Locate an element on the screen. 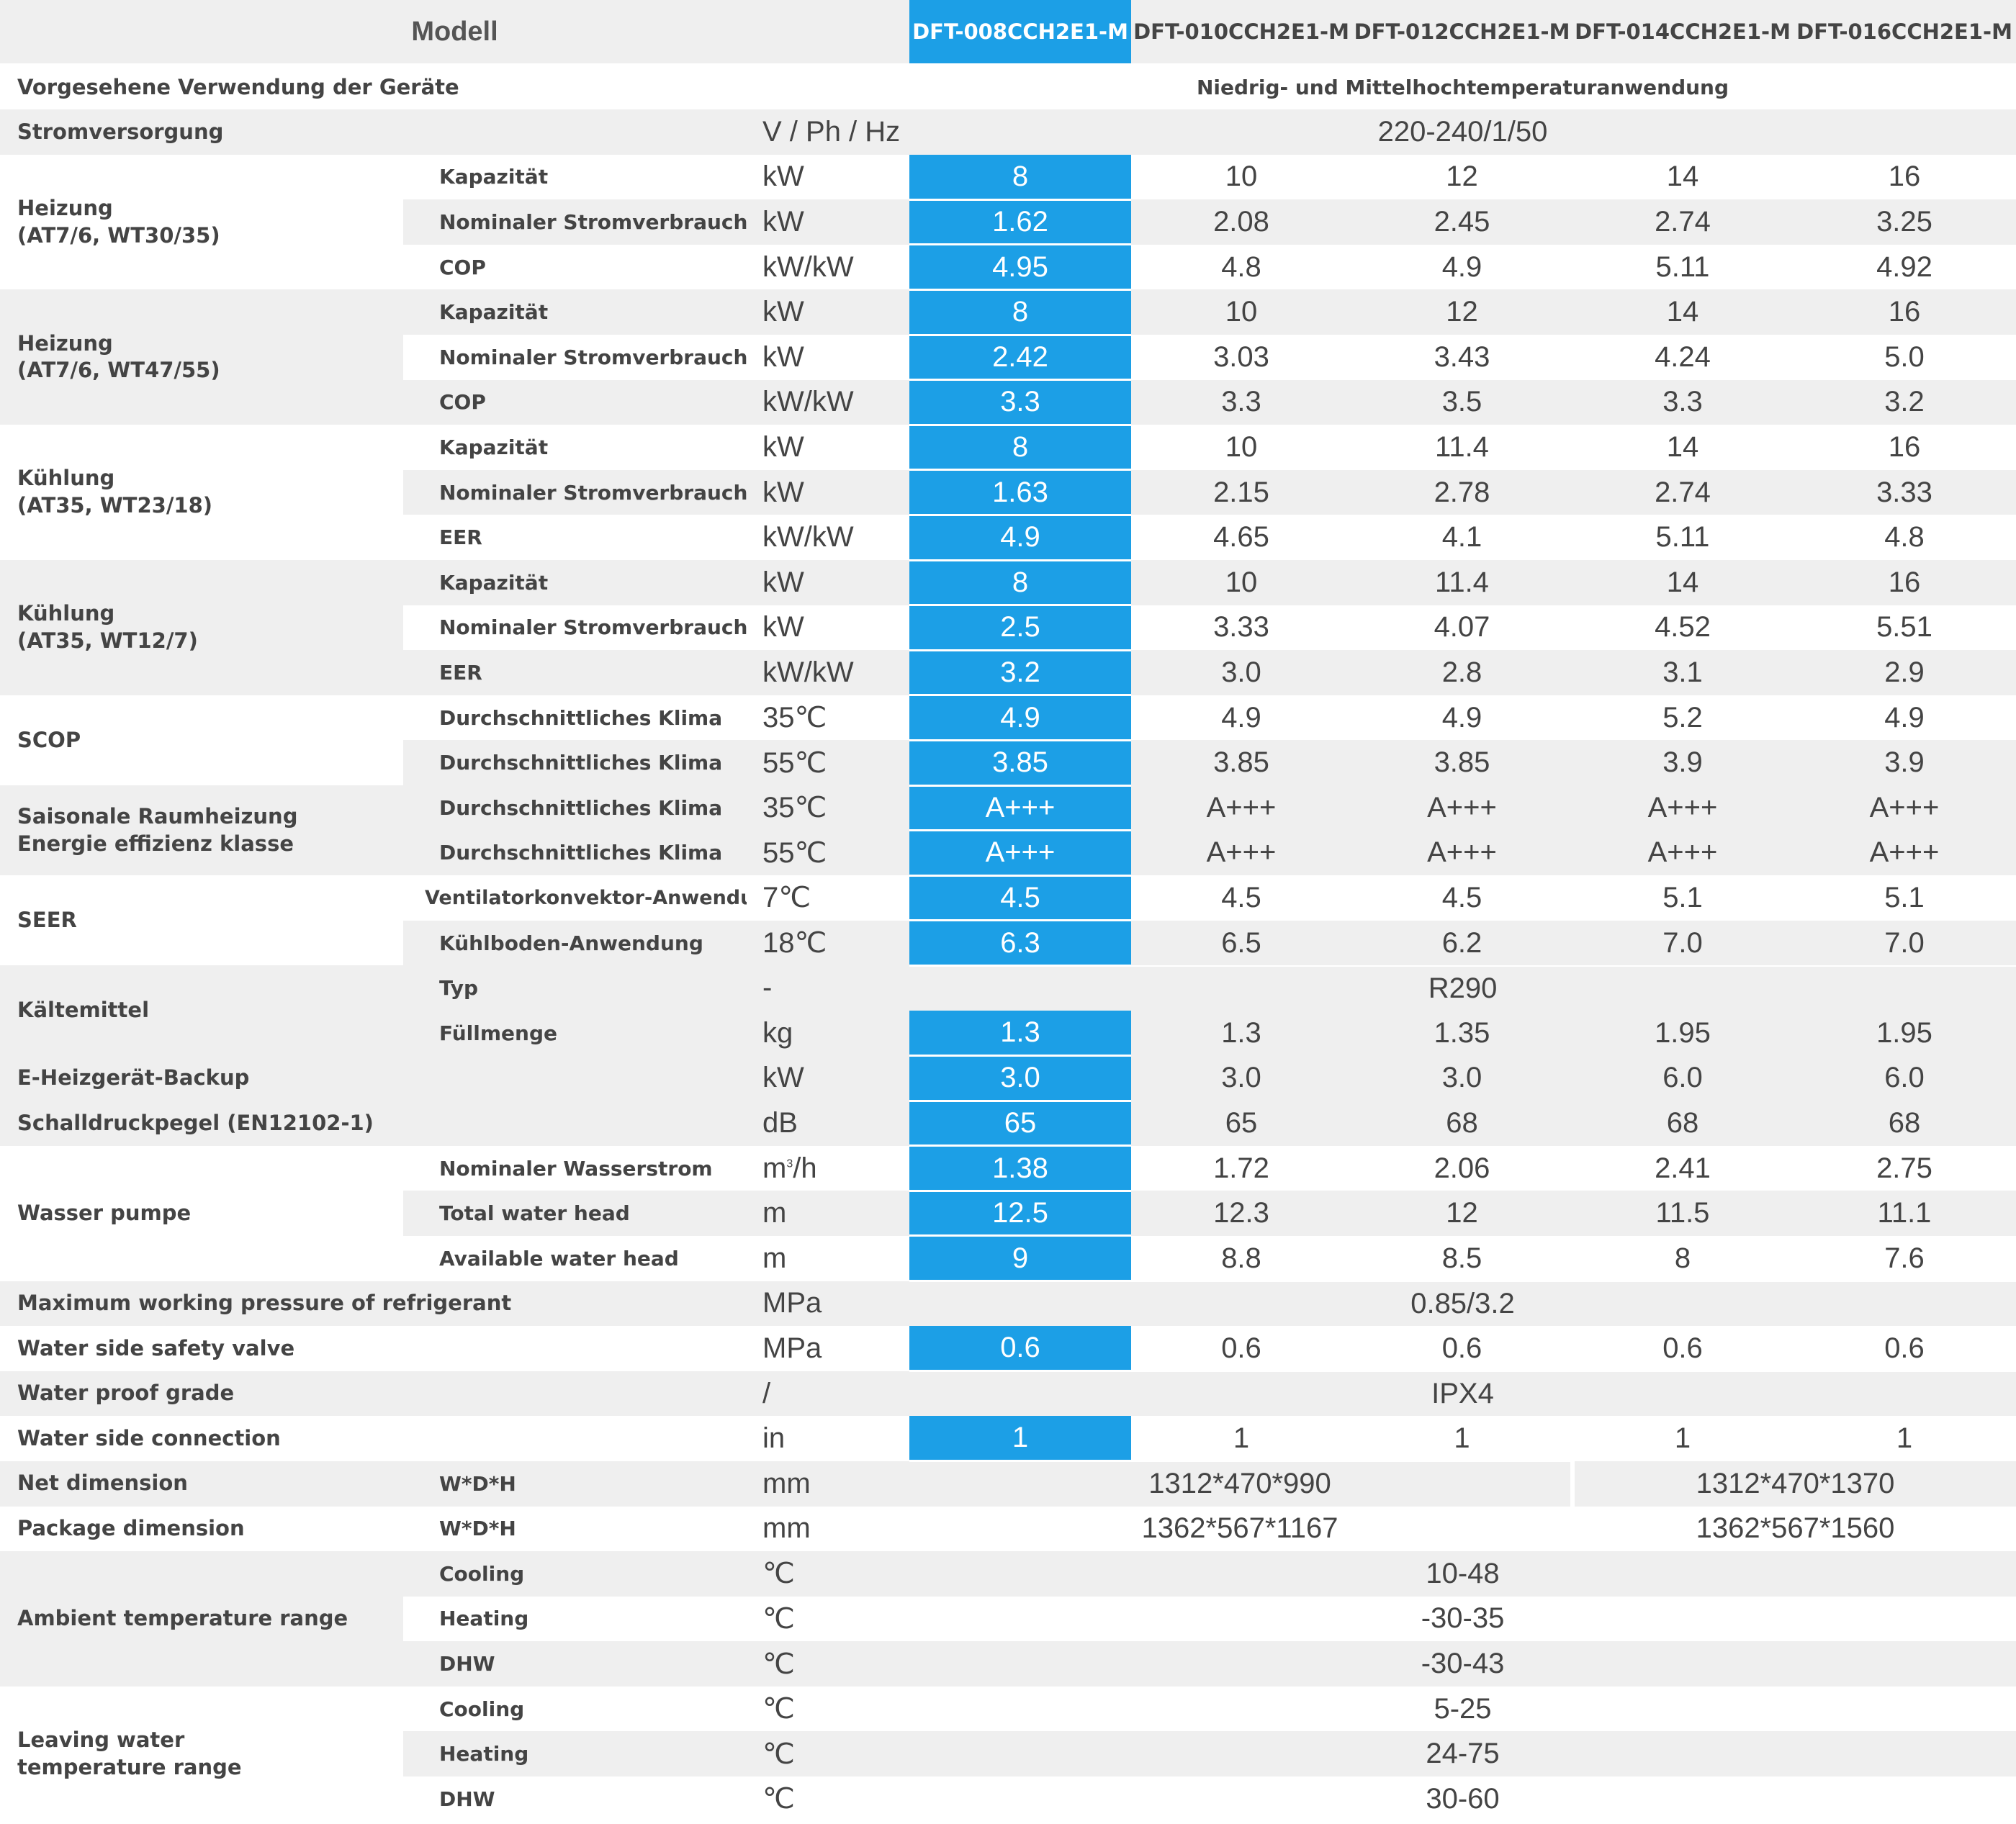 Image resolution: width=2016 pixels, height=1824 pixels. unit: dB is located at coordinates (828, 1123).